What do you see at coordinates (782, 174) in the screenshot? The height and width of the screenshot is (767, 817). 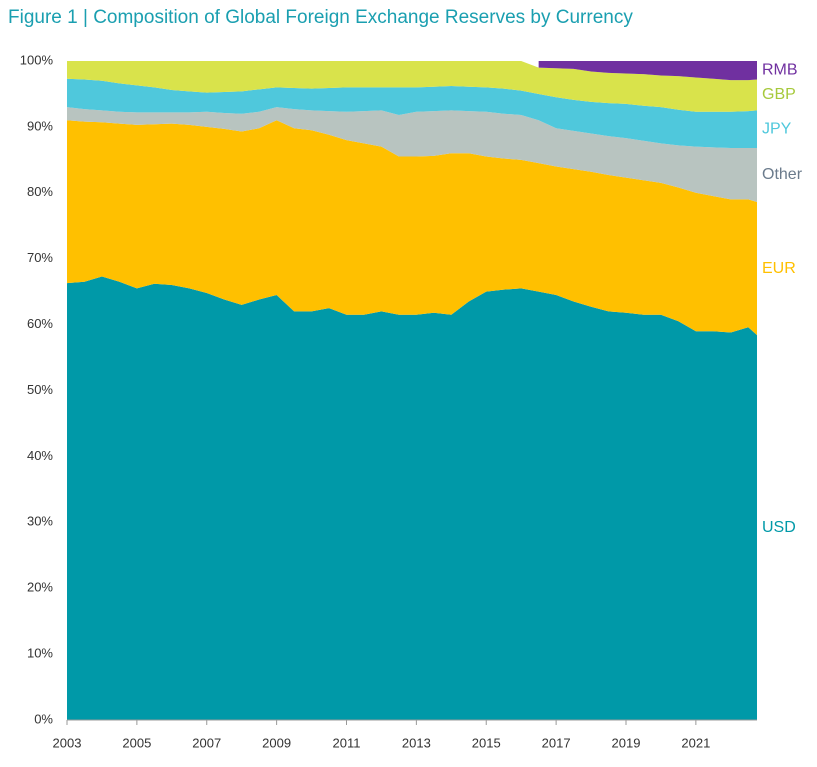 I see `legend-label: Other` at bounding box center [782, 174].